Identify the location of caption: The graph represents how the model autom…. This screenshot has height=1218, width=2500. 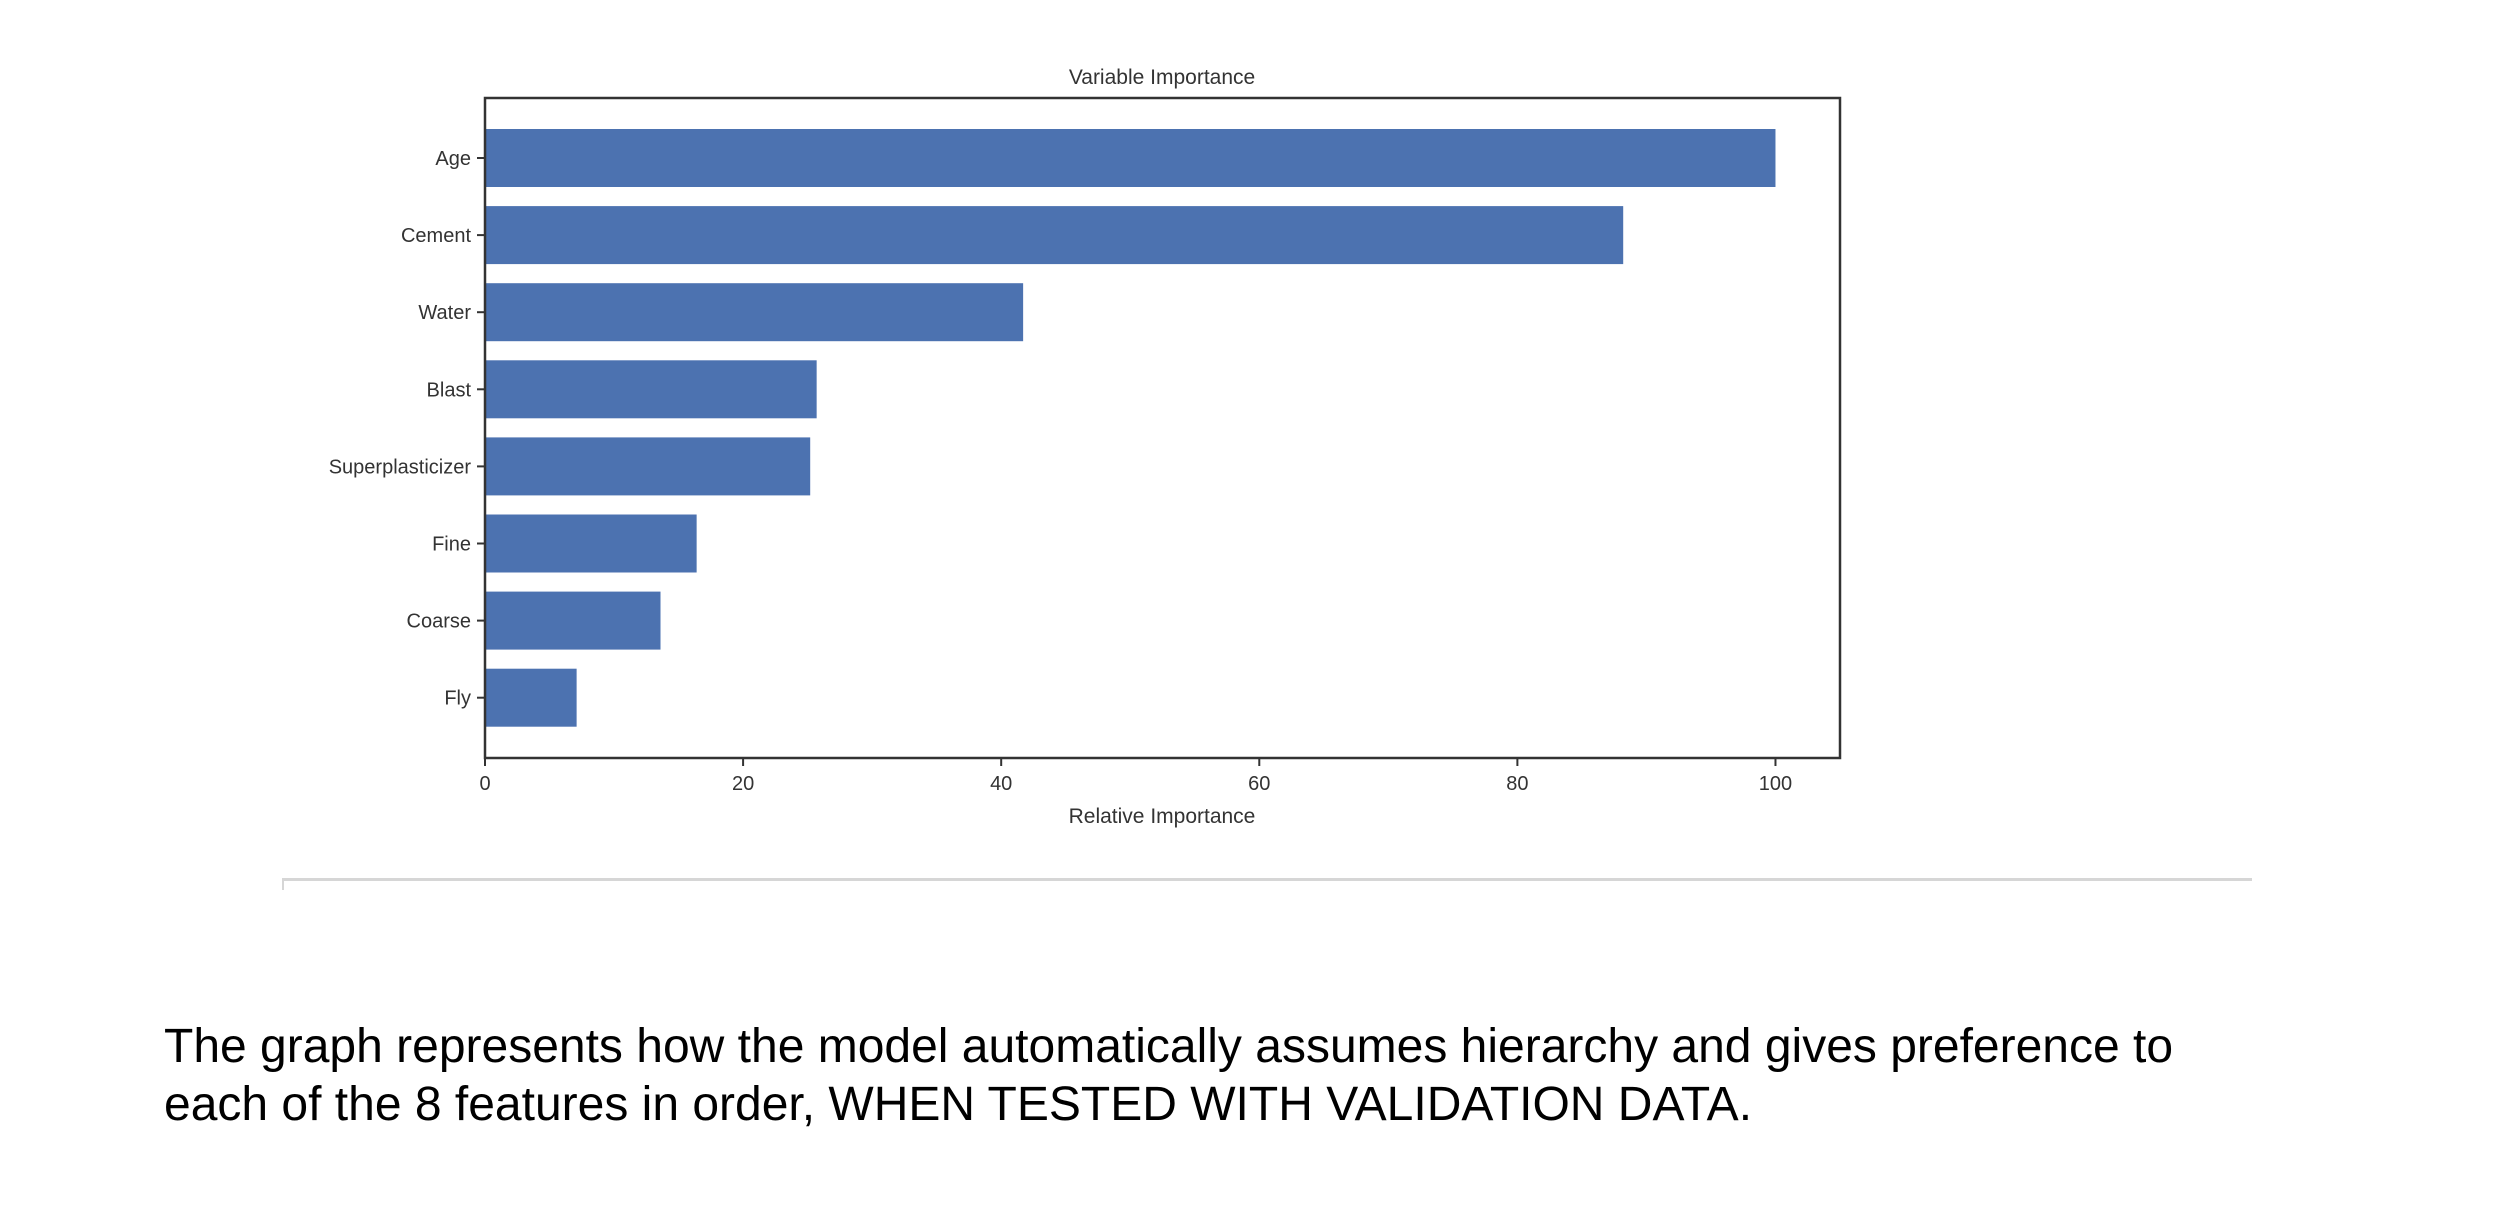
(1289, 1076).